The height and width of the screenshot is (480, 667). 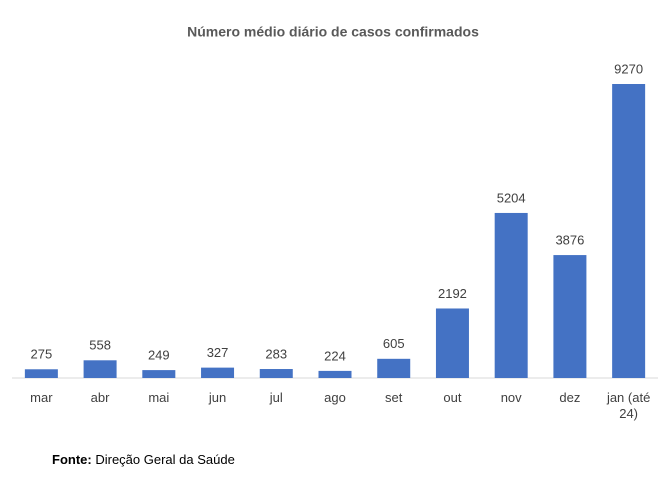 I want to click on source: Fonte: Direção Geral da Saúde, so click(x=143, y=459).